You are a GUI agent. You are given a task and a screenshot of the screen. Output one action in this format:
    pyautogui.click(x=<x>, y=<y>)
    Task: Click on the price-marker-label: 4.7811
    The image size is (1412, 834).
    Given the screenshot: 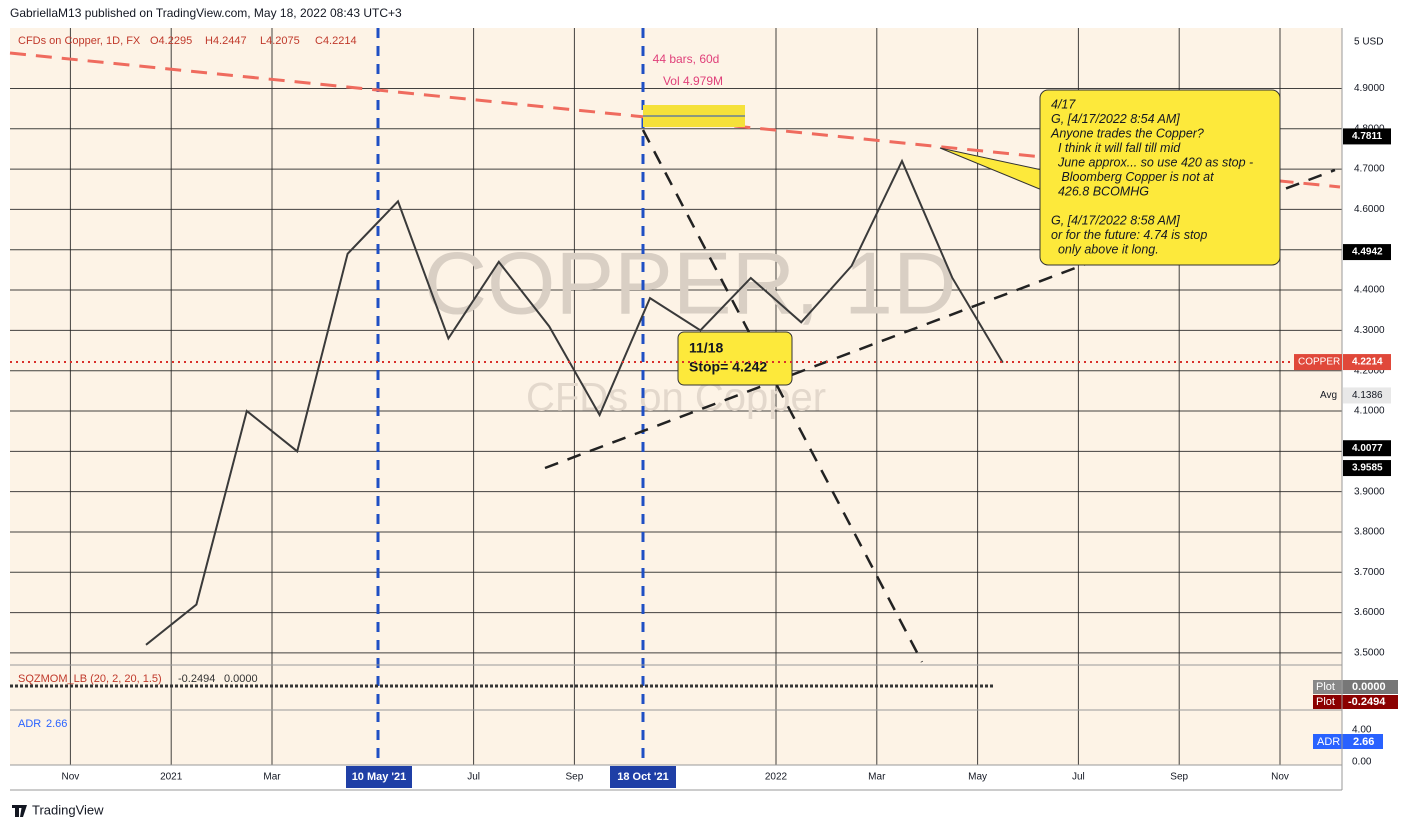 What is the action you would take?
    pyautogui.click(x=1367, y=136)
    